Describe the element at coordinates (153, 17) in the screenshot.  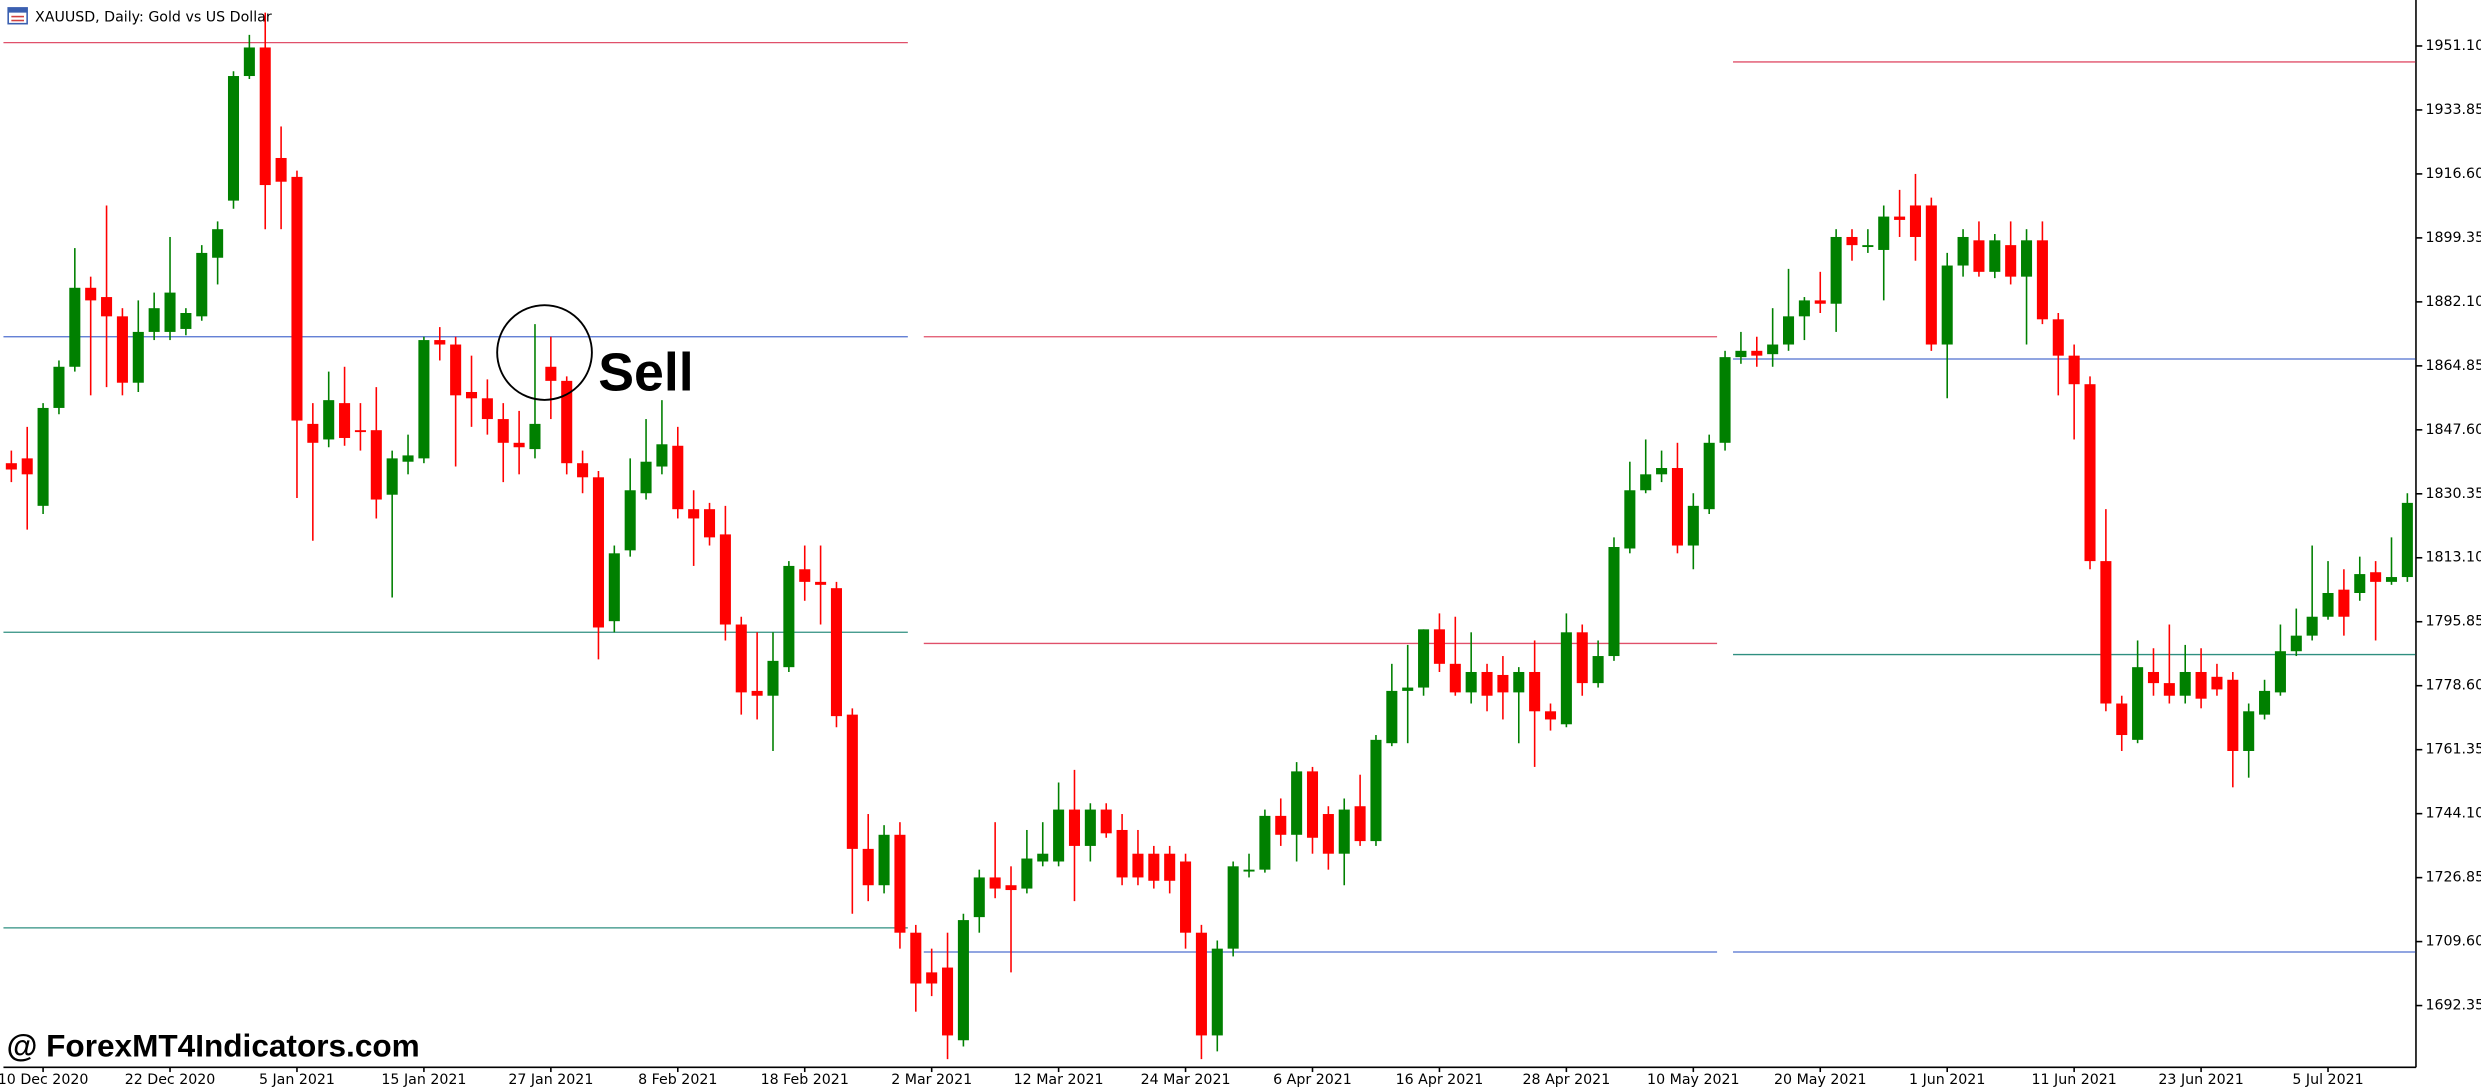
I see `chart-title: XAUUSD, Daily: Gold vs US Dollar` at that location.